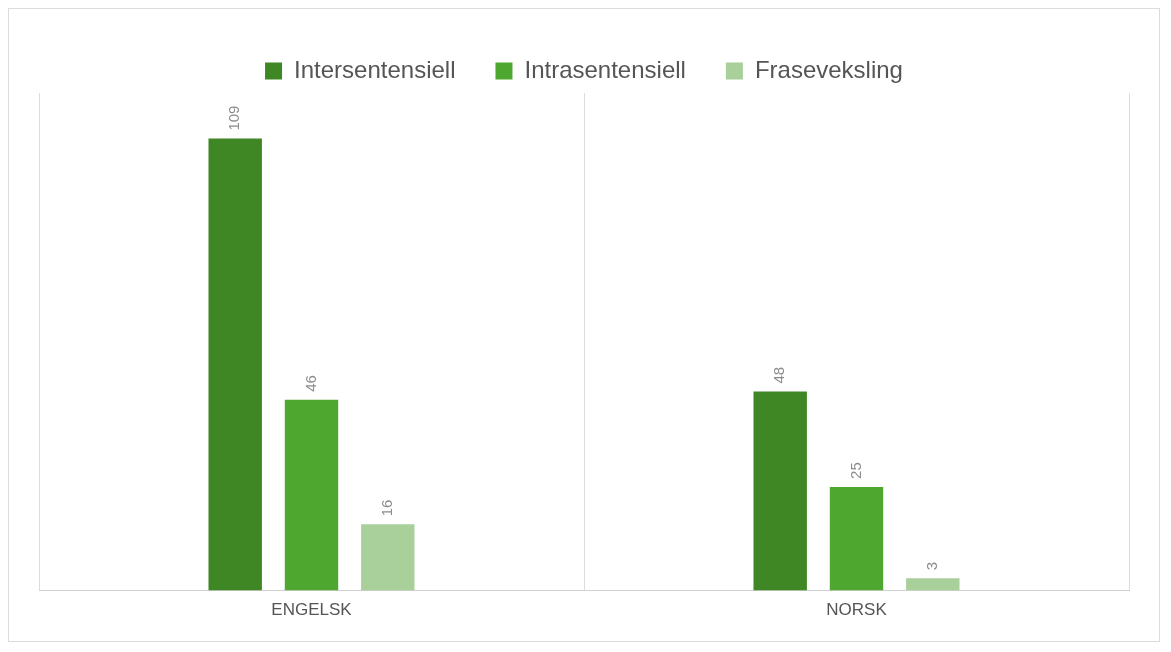  I want to click on data-label: 109, so click(234, 118).